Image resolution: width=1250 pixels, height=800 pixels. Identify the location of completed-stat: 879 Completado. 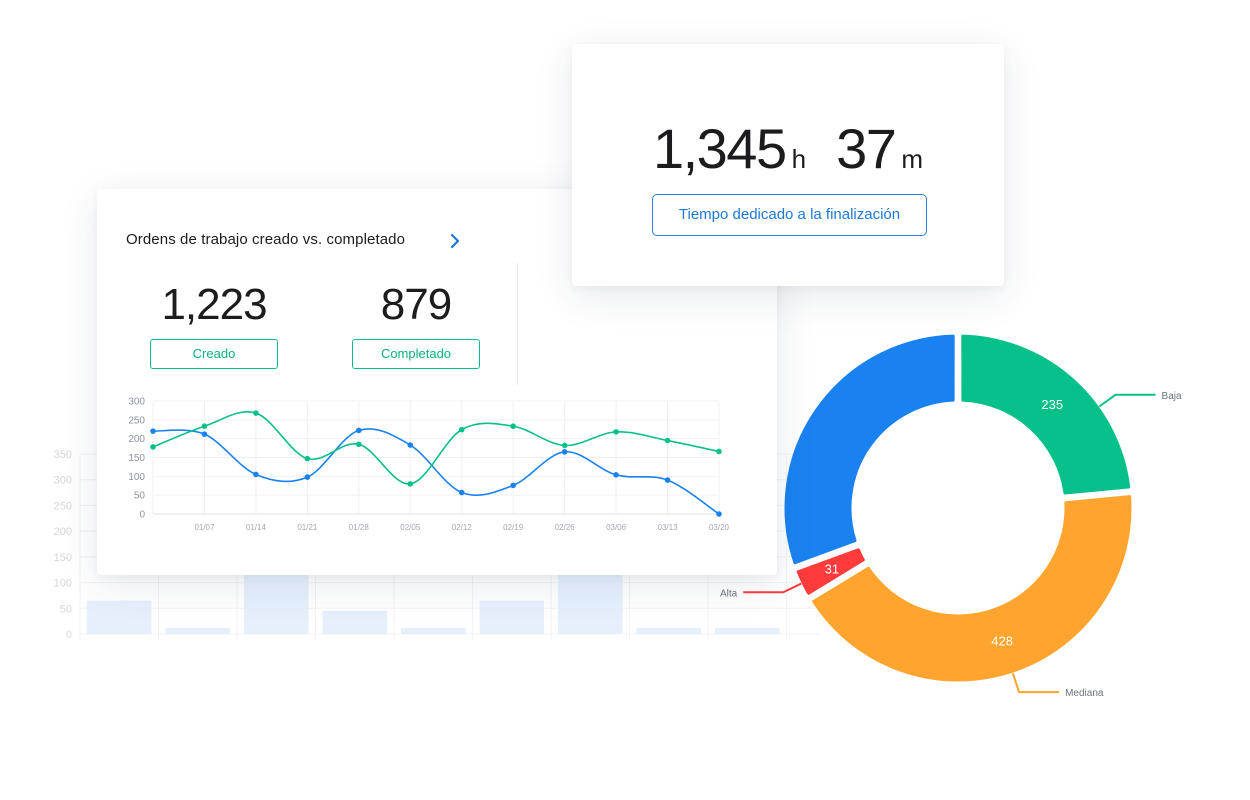
(416, 326).